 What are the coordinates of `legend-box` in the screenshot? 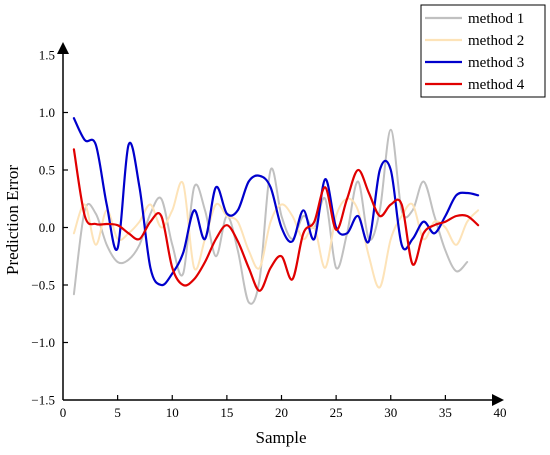 It's located at (483, 51).